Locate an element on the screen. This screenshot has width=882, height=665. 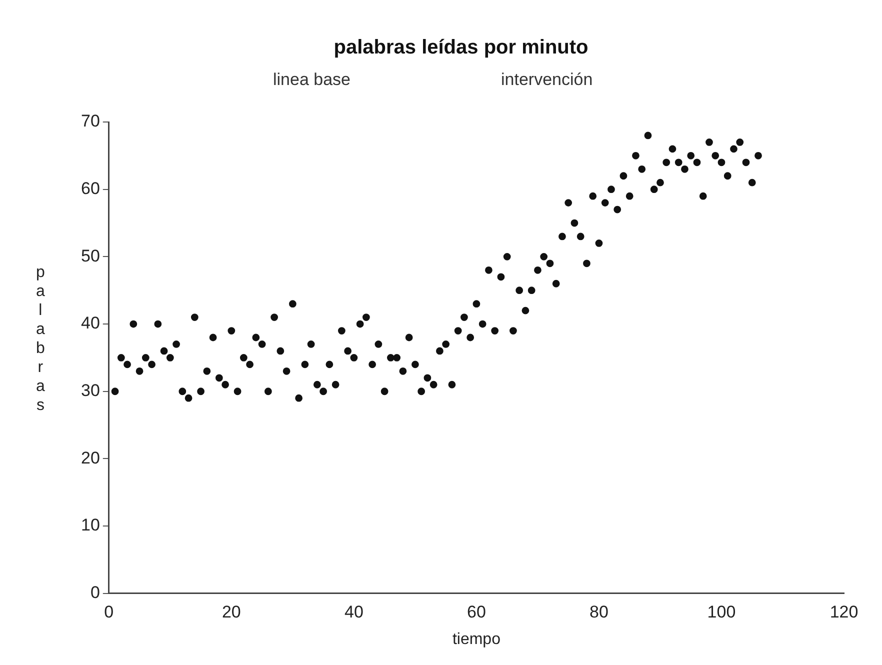
y-tick-label: 60 is located at coordinates (90, 188).